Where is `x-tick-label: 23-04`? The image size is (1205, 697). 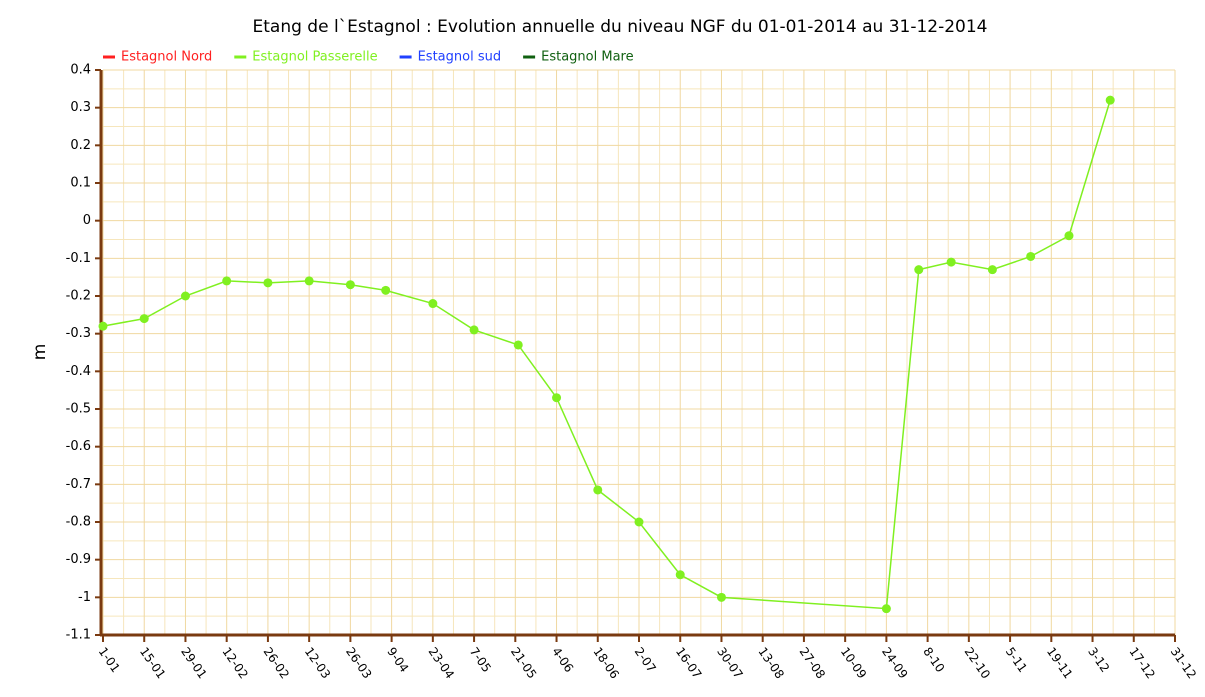 x-tick-label: 23-04 is located at coordinates (441, 663).